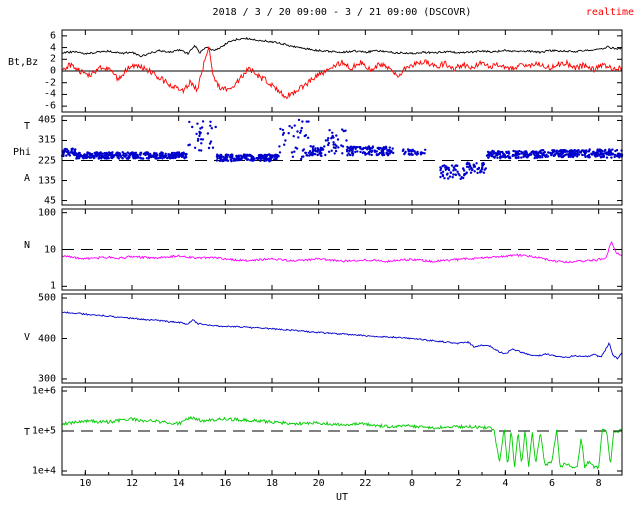 Image resolution: width=640 pixels, height=512 pixels. Describe the element at coordinates (52, 48) in the screenshot. I see `y-tick-label: 4` at that location.